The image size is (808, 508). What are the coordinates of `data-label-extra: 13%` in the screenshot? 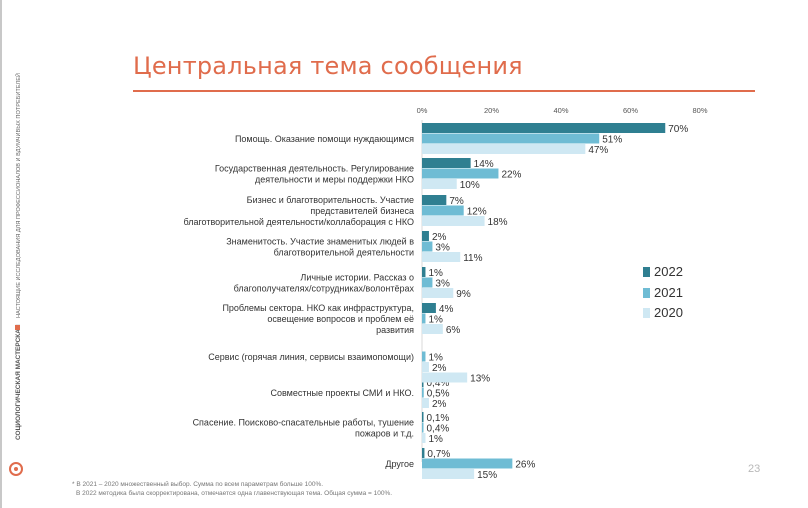 It's located at (480, 379).